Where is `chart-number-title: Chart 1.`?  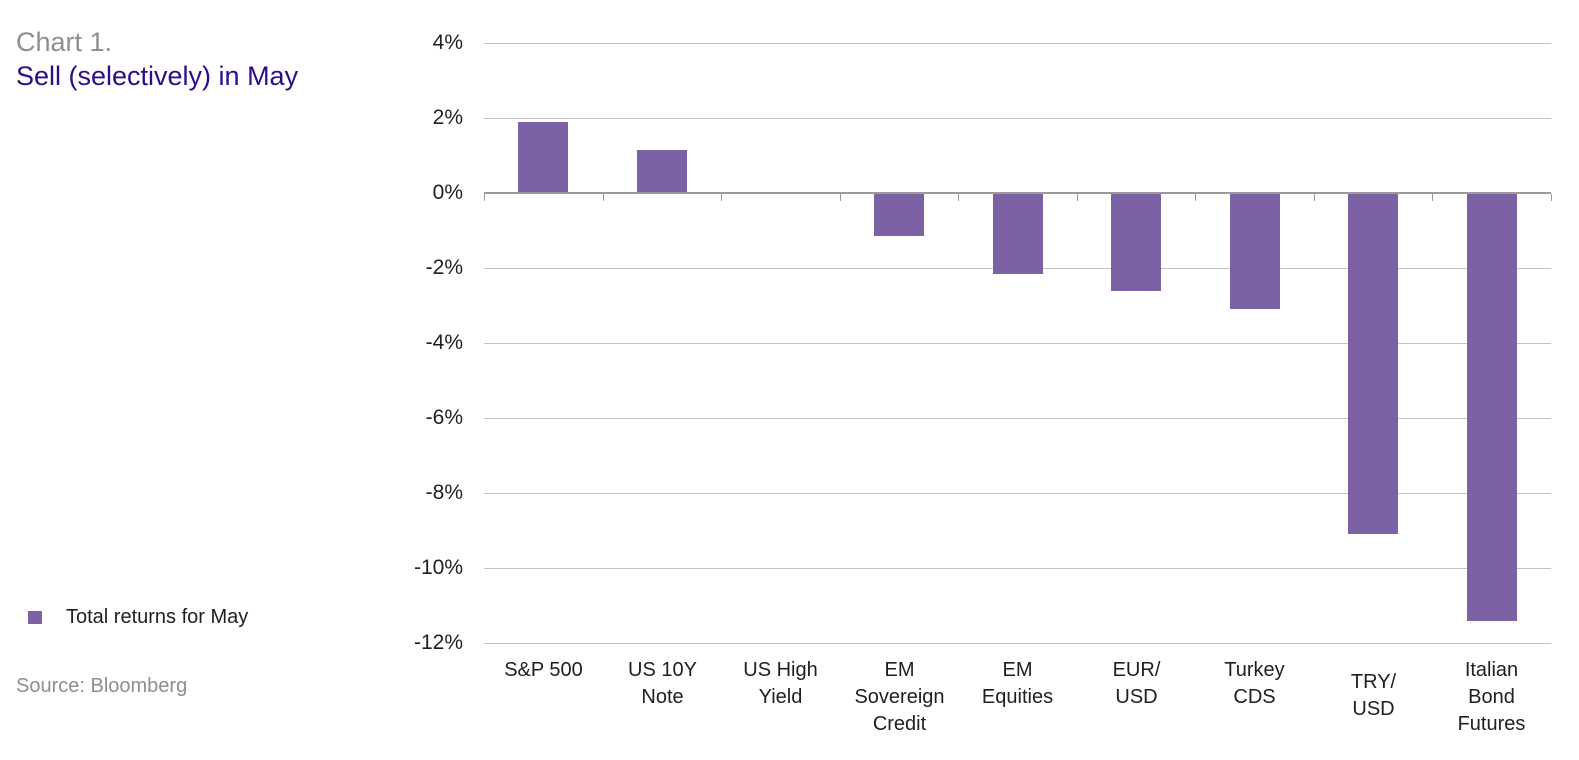 chart-number-title: Chart 1. is located at coordinates (64, 42).